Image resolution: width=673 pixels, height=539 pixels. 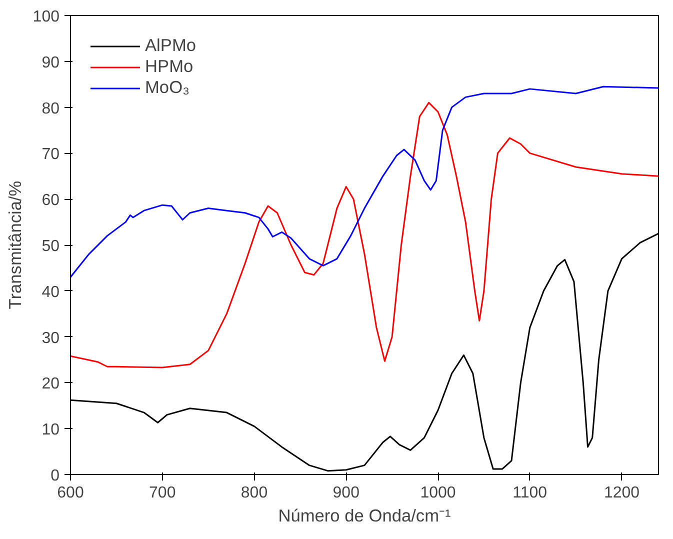 What do you see at coordinates (438, 493) in the screenshot?
I see `x-tick-label: 1000` at bounding box center [438, 493].